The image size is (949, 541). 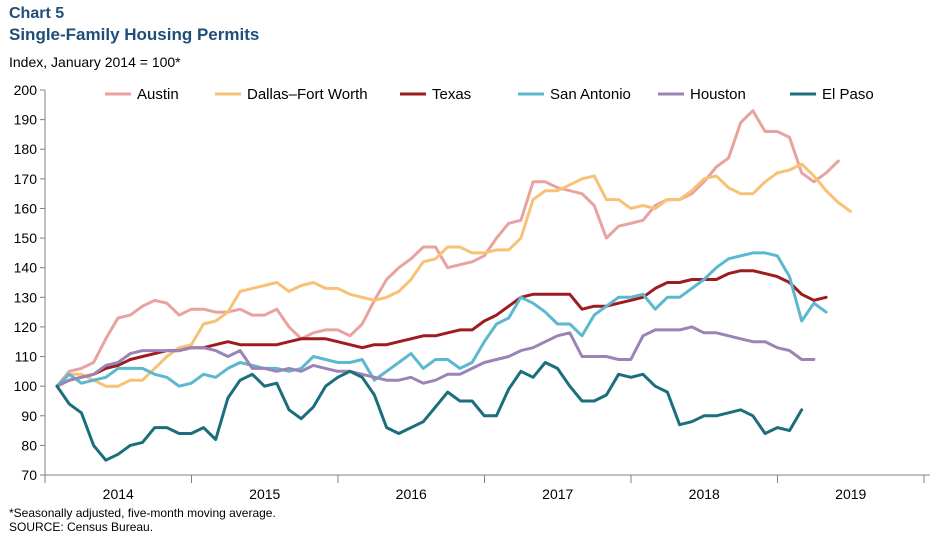 What do you see at coordinates (451, 94) in the screenshot?
I see `legend-label: Texas` at bounding box center [451, 94].